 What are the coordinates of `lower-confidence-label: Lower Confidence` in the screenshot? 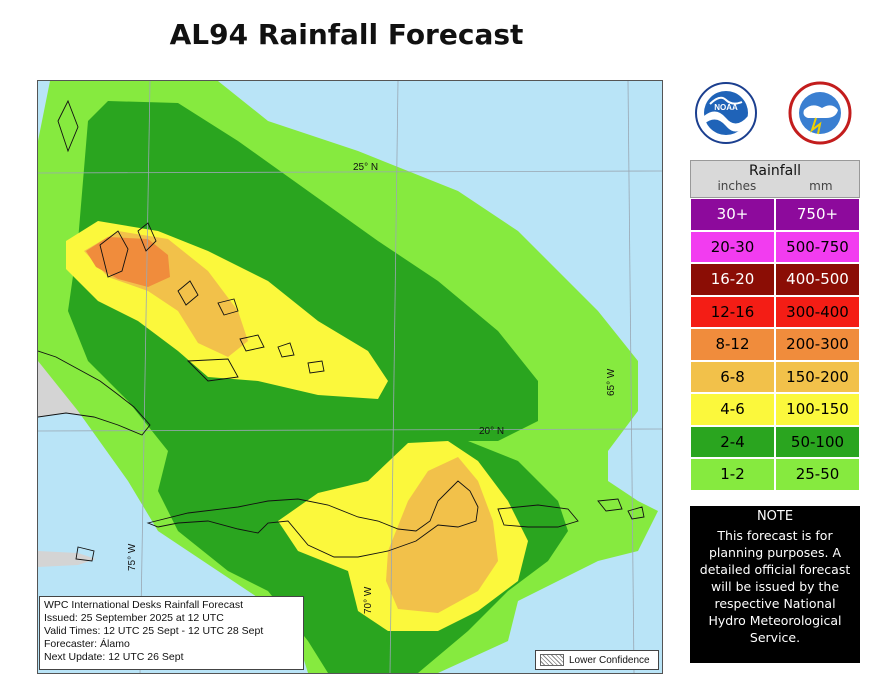 It's located at (609, 660).